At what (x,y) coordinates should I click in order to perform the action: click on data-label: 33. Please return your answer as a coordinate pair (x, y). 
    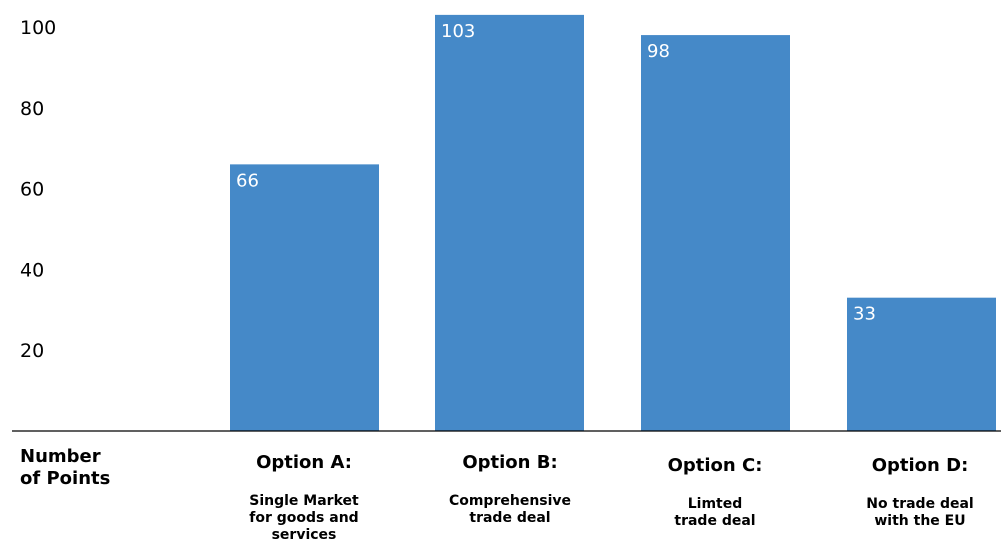
    Looking at the image, I should click on (864, 314).